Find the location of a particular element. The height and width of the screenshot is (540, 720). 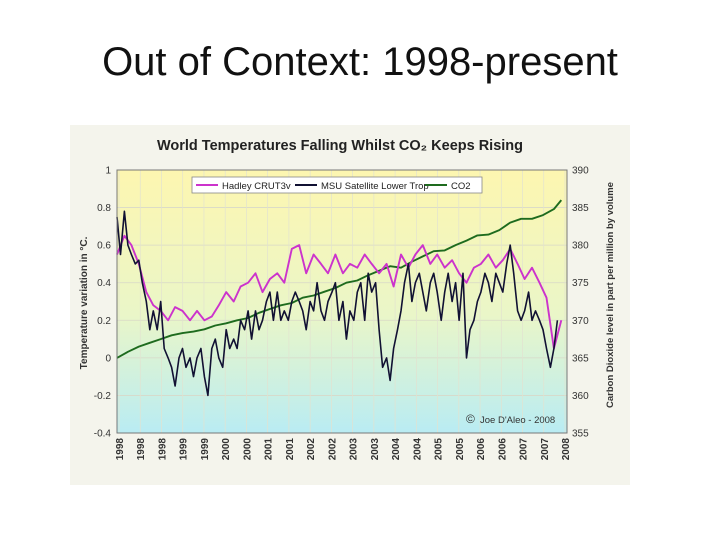

slide-title: Out of Context: 1998-present is located at coordinates (360, 62).